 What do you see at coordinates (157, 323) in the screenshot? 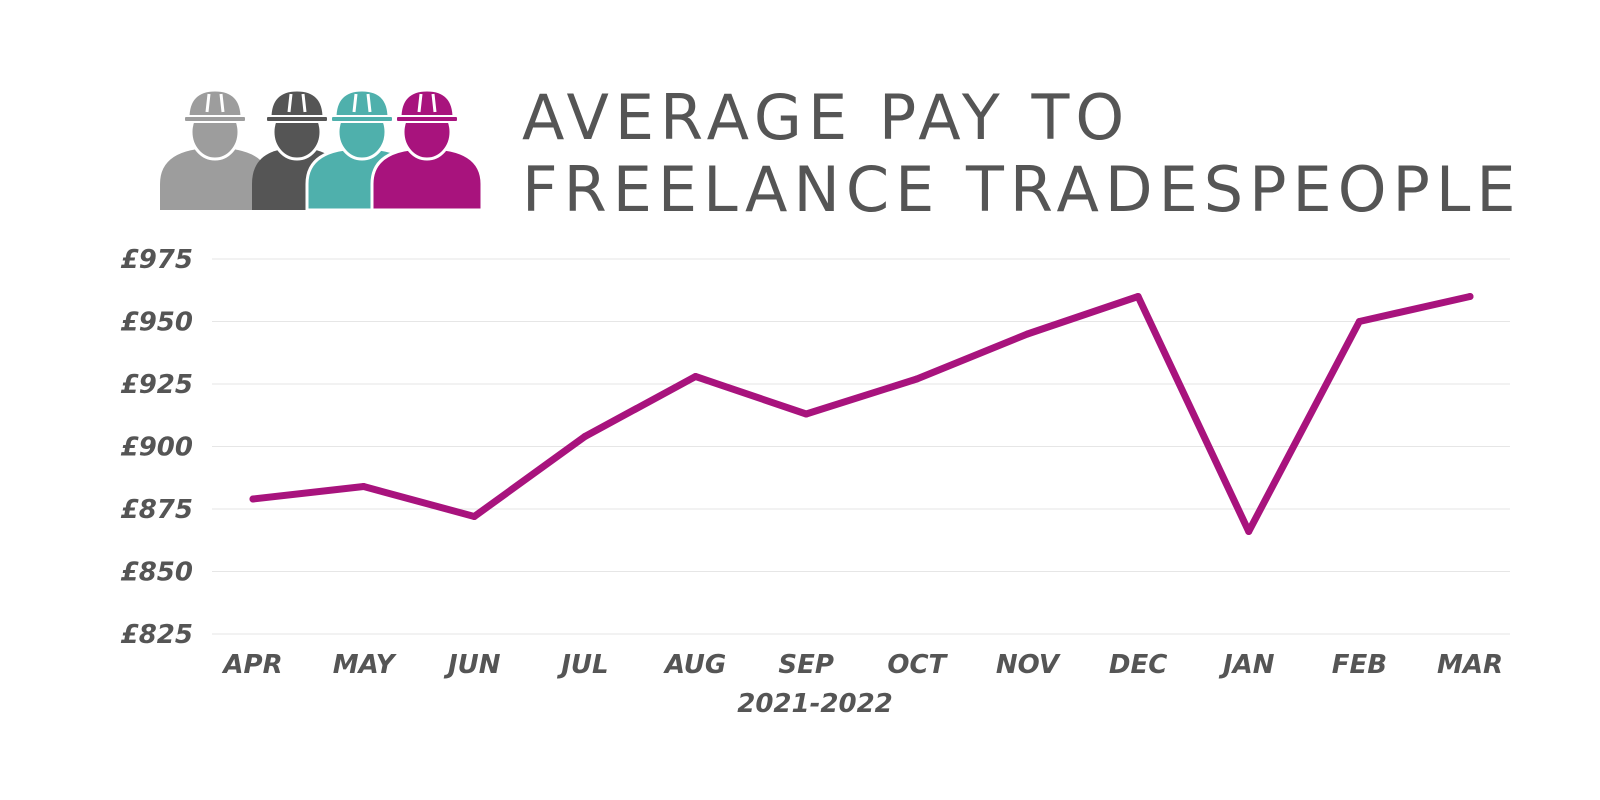
I see `y-tick-label: £950` at bounding box center [157, 323].